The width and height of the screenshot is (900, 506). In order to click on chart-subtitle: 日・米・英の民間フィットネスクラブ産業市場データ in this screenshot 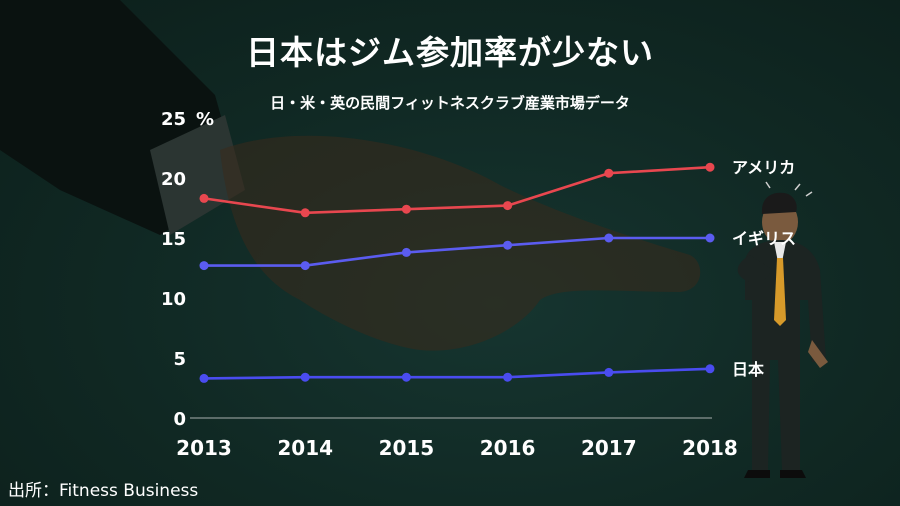, I will do `click(450, 103)`.